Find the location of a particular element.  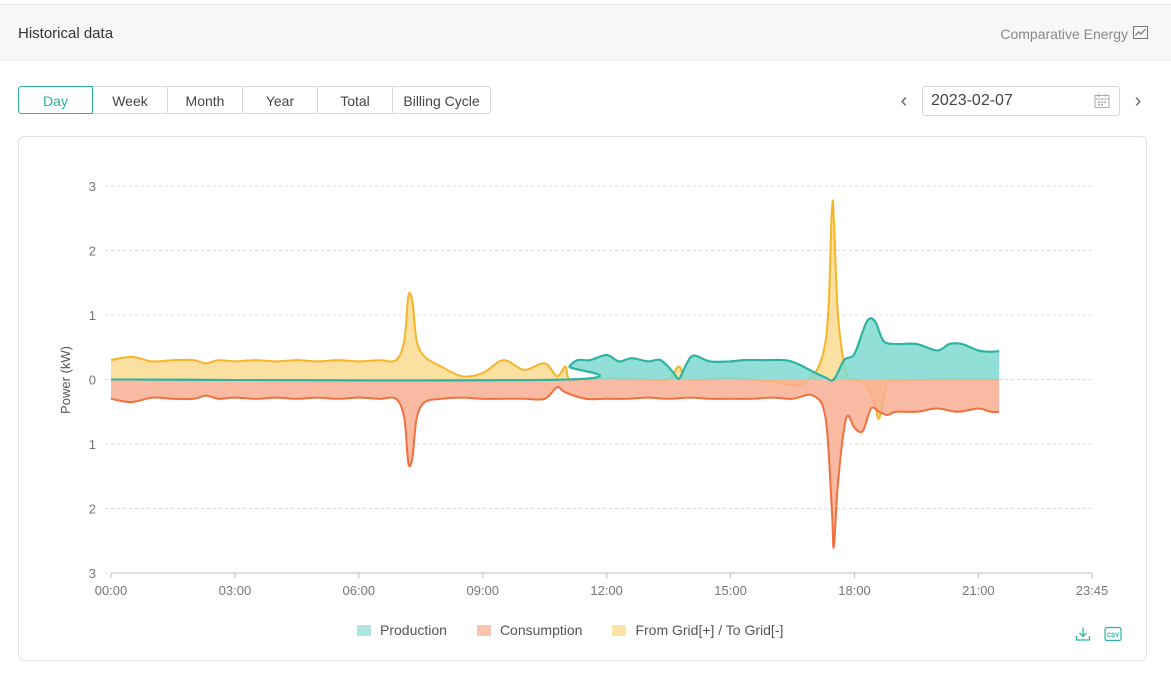

x-tick-label: 06:00 is located at coordinates (359, 590).